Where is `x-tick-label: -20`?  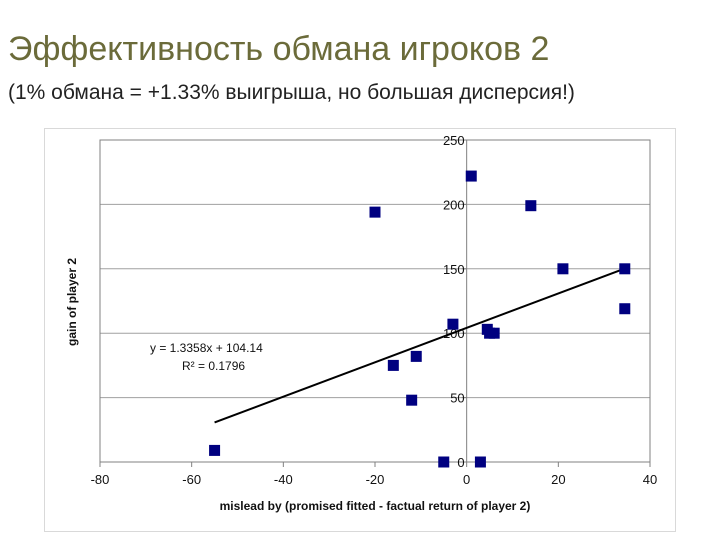
x-tick-label: -20 is located at coordinates (375, 479).